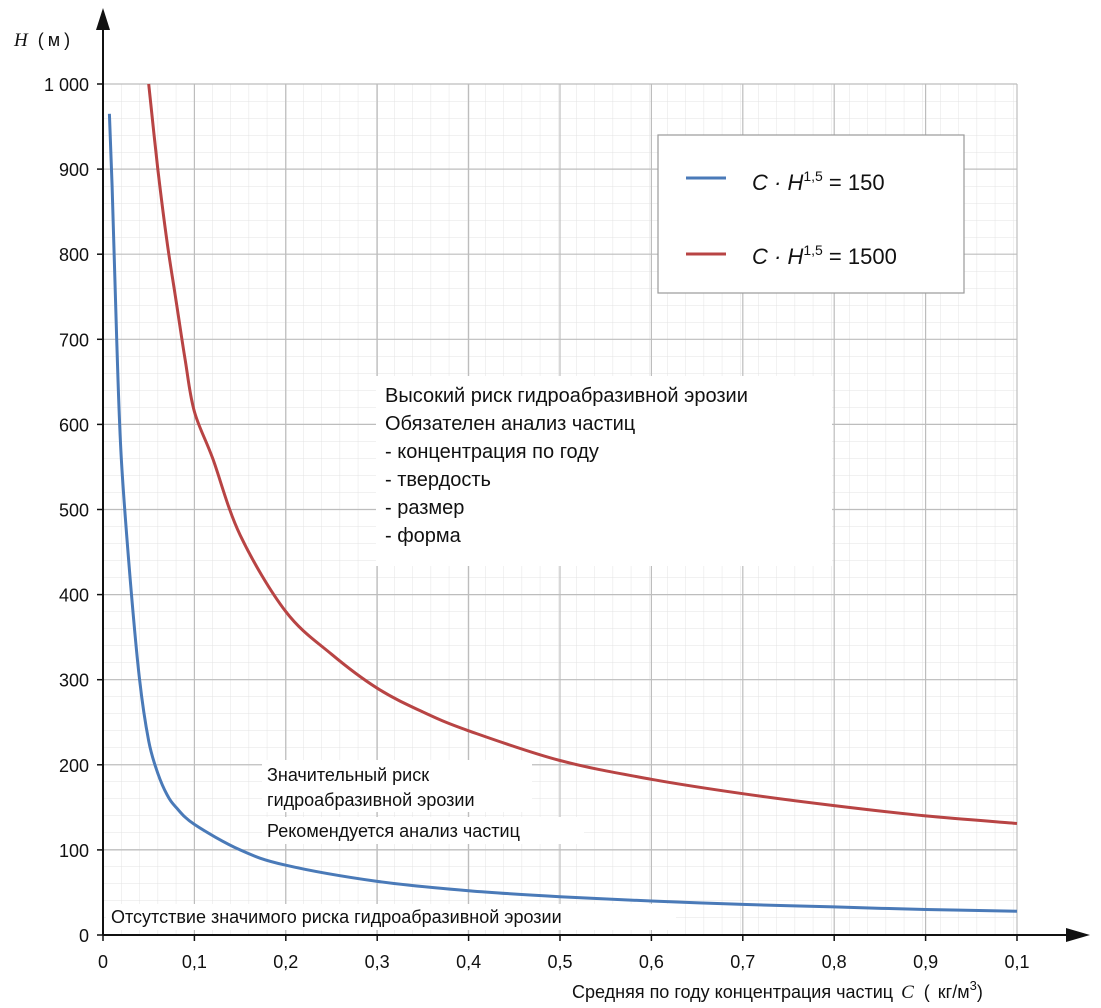  Describe the element at coordinates (103, 962) in the screenshot. I see `x-tick-label: 0` at that location.